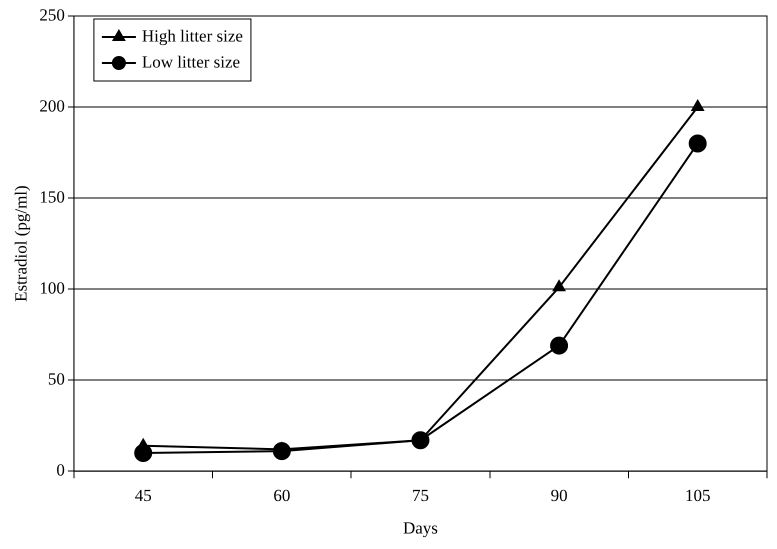 The image size is (777, 549). What do you see at coordinates (420, 528) in the screenshot?
I see `x-axis-title: Days` at bounding box center [420, 528].